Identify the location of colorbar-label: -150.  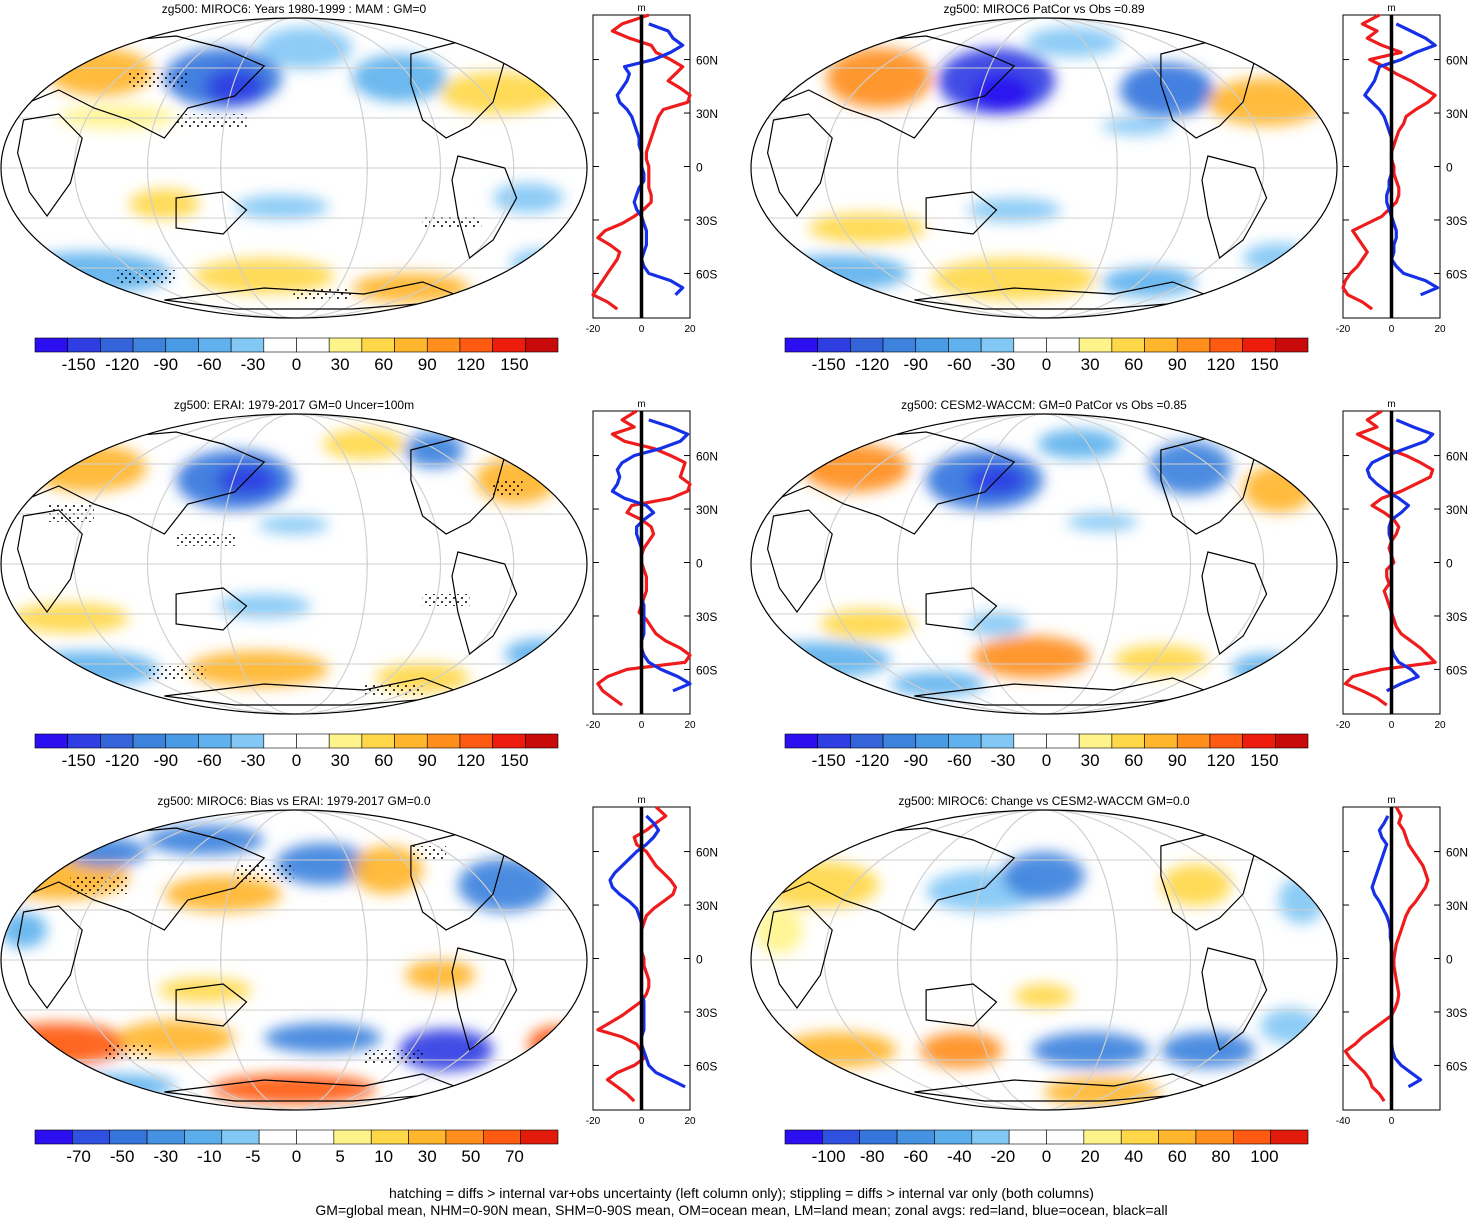
(829, 364).